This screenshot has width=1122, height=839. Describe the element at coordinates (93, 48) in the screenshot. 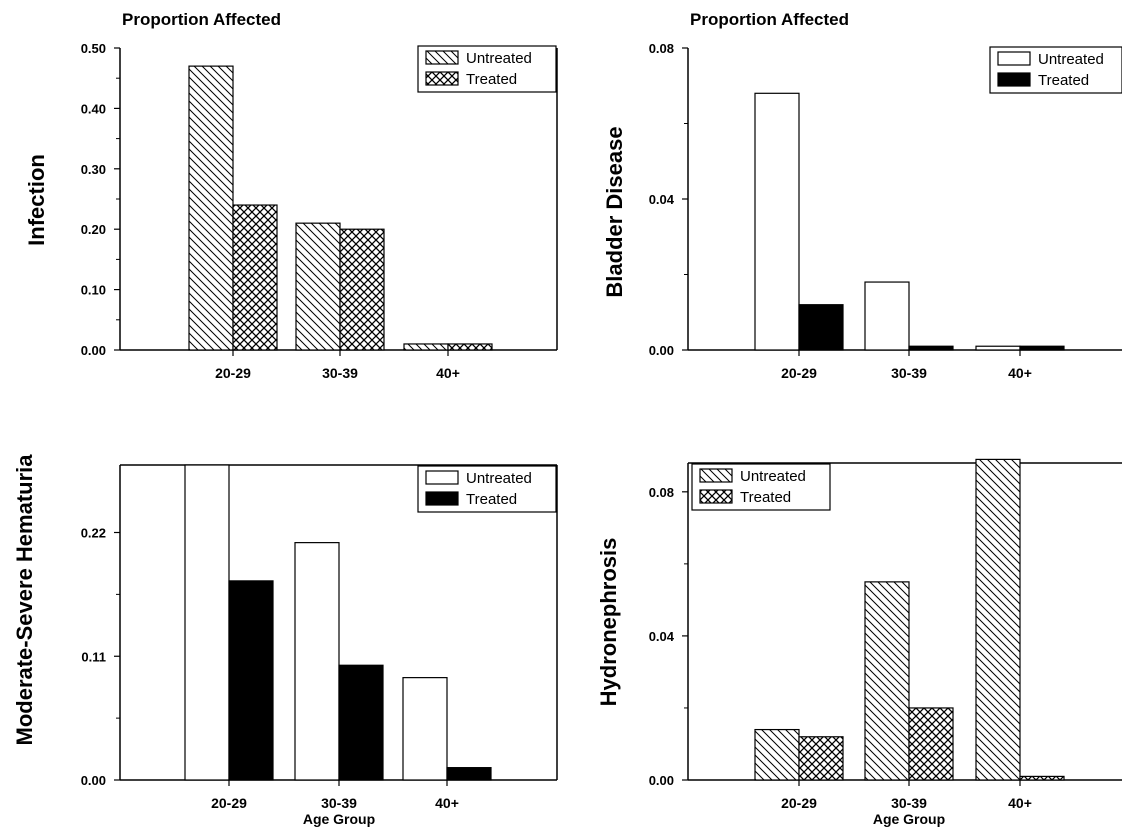

I see `y-tick-label: 0.50` at that location.